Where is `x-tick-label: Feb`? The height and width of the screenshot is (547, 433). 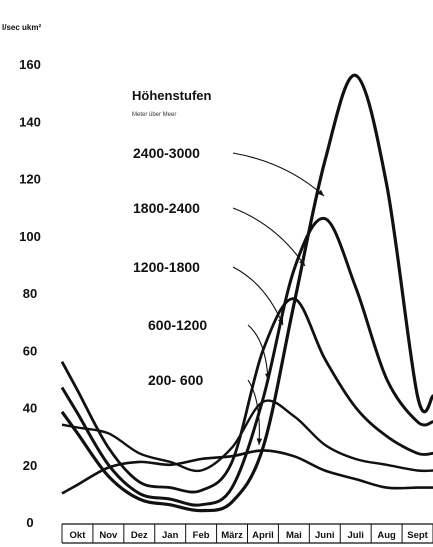
x-tick-label: Feb is located at coordinates (201, 535).